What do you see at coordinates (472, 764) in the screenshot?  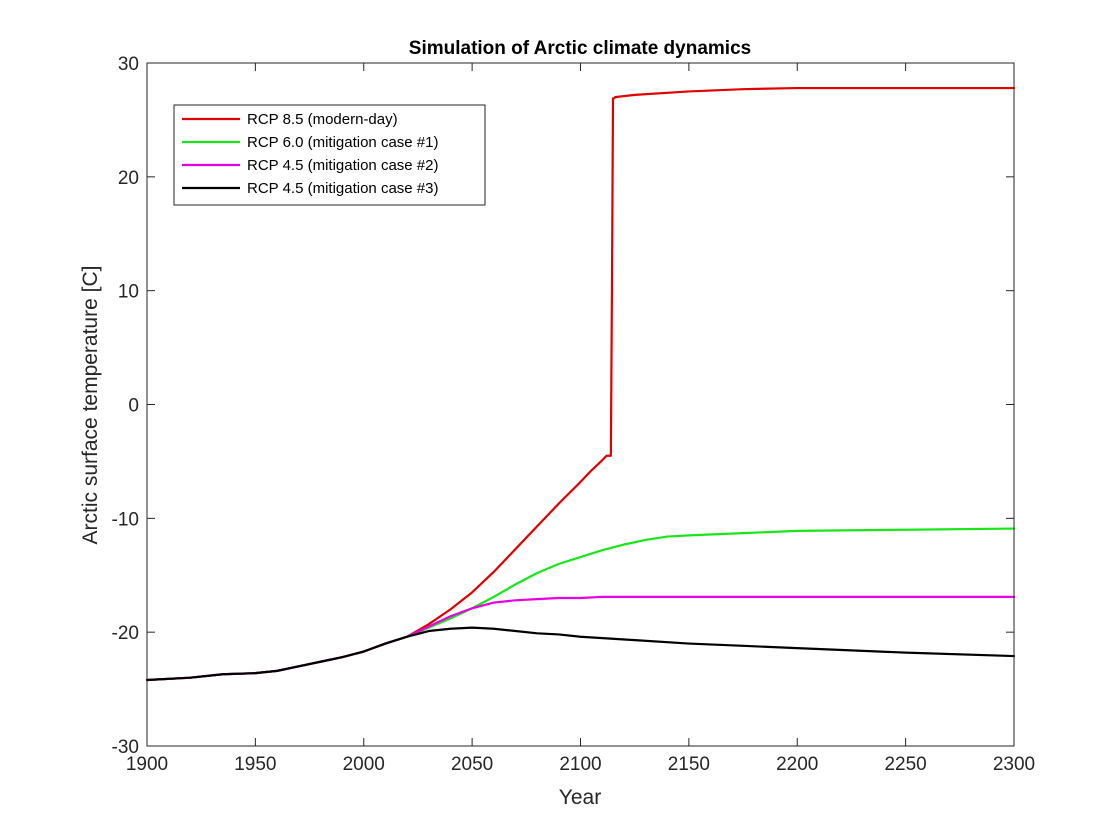 I see `x-tick-label: 2050` at bounding box center [472, 764].